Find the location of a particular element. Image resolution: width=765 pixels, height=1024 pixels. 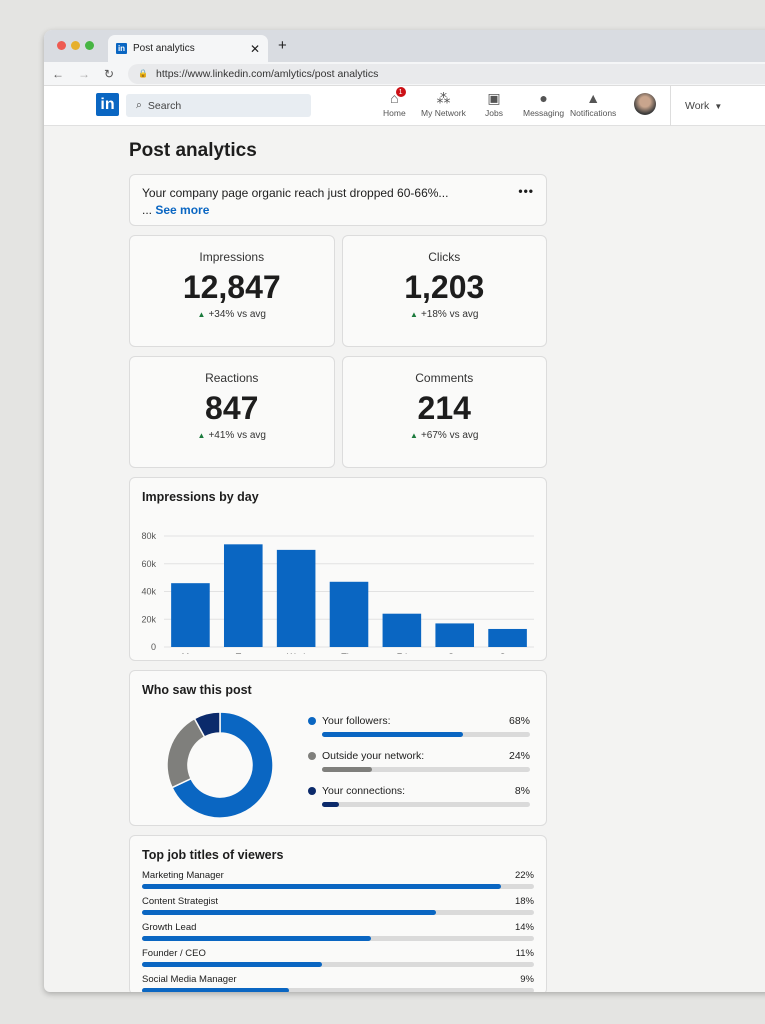

work-label: Work is located at coordinates (697, 106).